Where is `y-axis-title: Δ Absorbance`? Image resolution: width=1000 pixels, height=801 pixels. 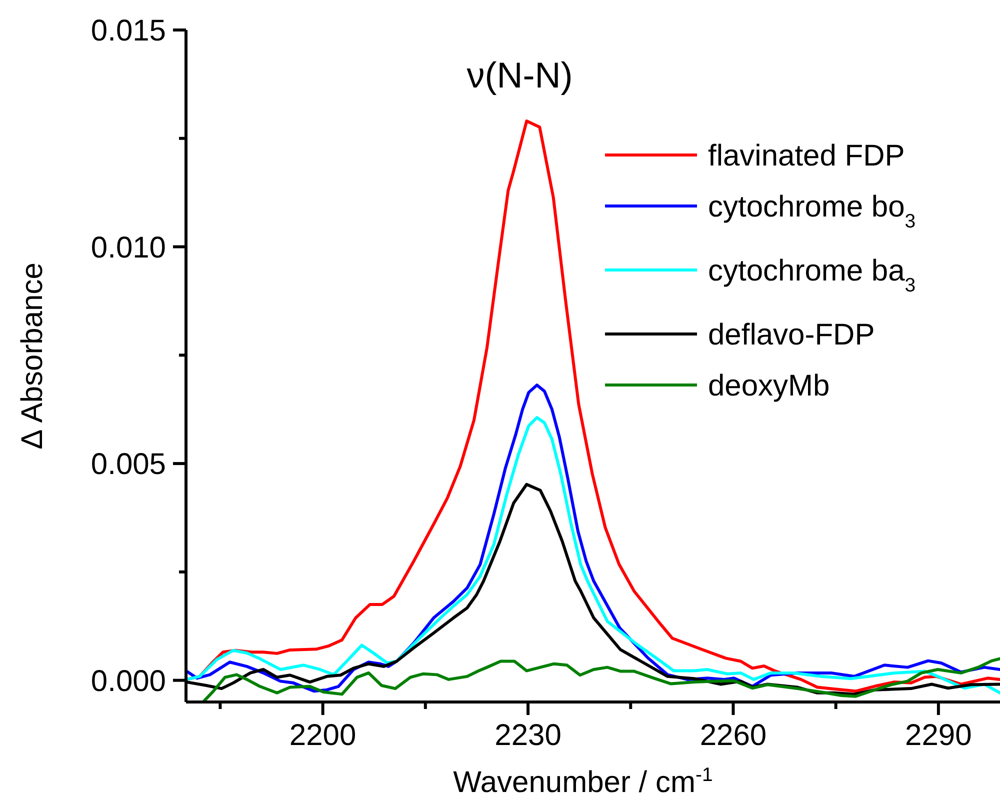 y-axis-title: Δ Absorbance is located at coordinates (32, 356).